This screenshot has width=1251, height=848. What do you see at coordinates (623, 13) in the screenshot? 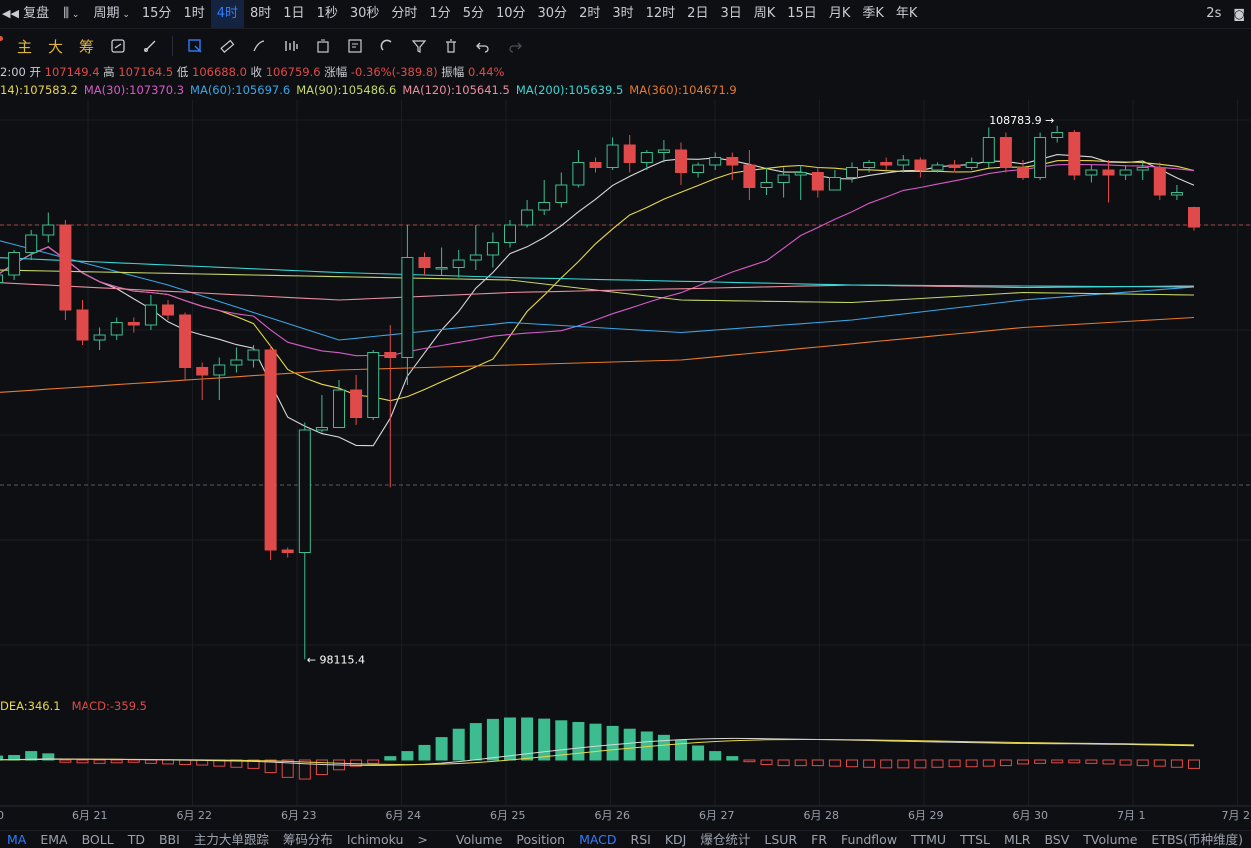
I see `interval-13: 3时` at bounding box center [623, 13].